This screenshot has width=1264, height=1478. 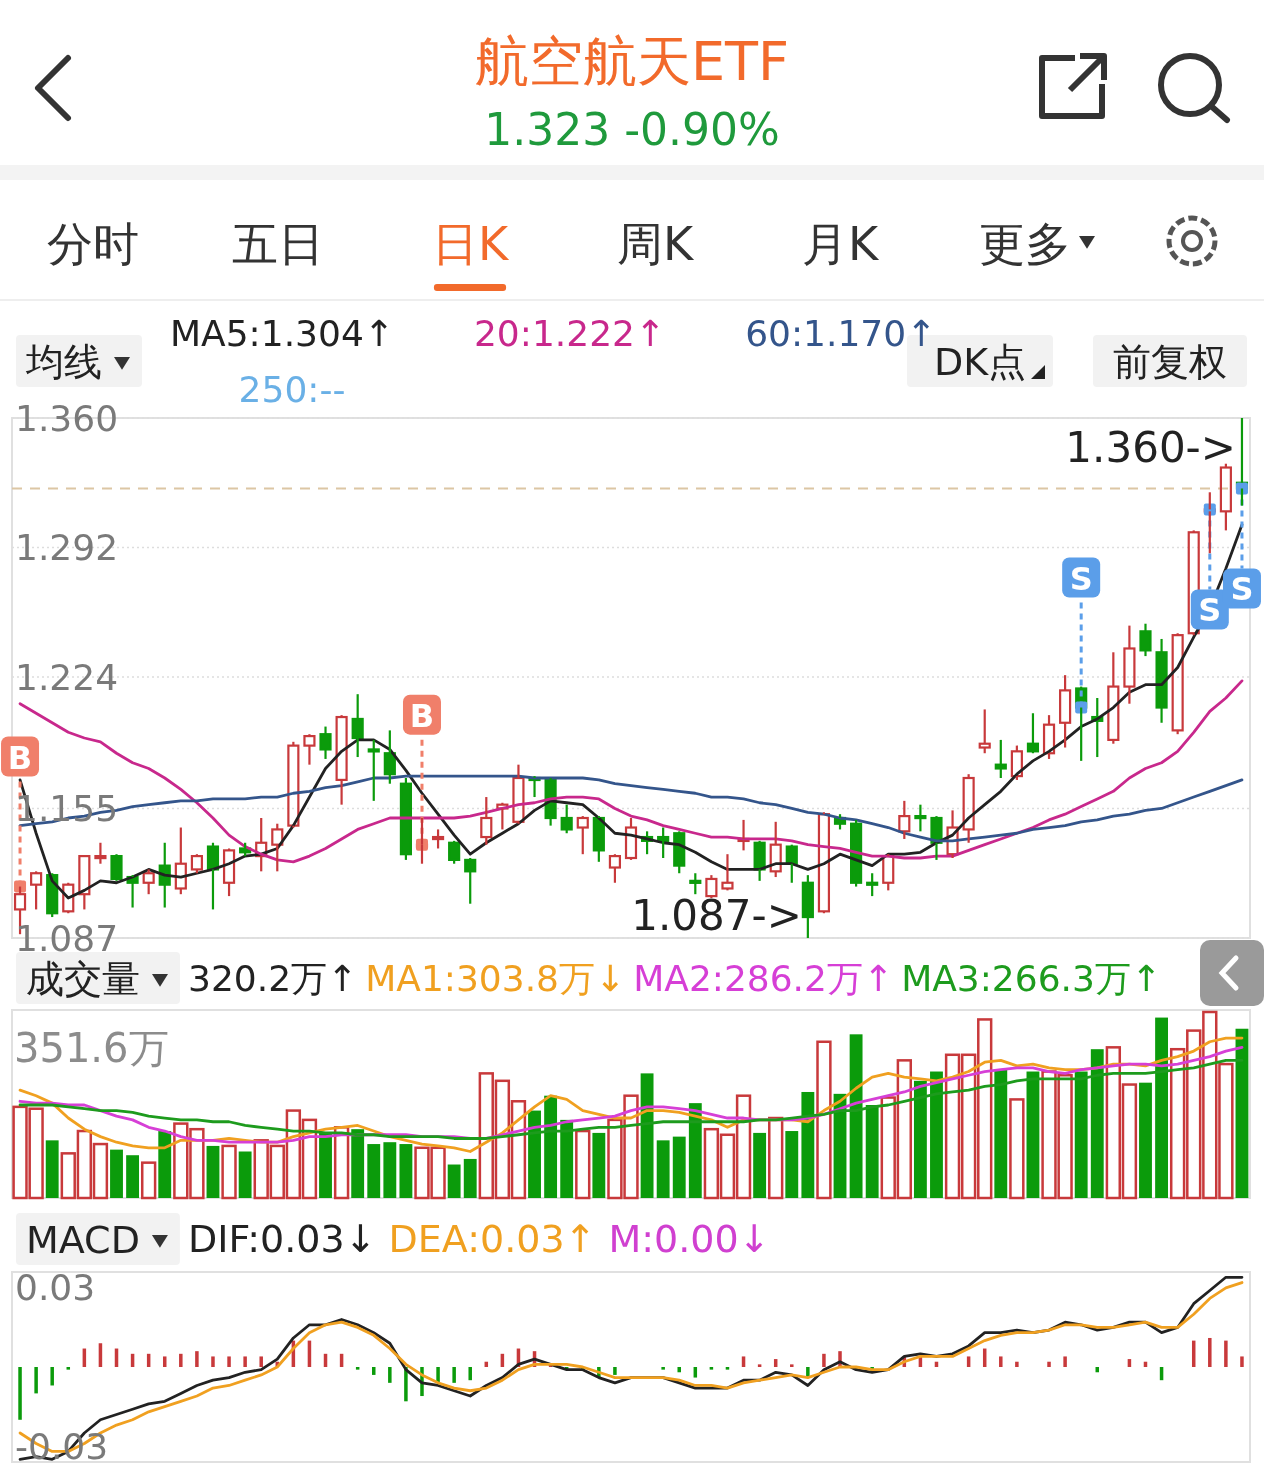 I want to click on text: 周K, so click(x=655, y=244).